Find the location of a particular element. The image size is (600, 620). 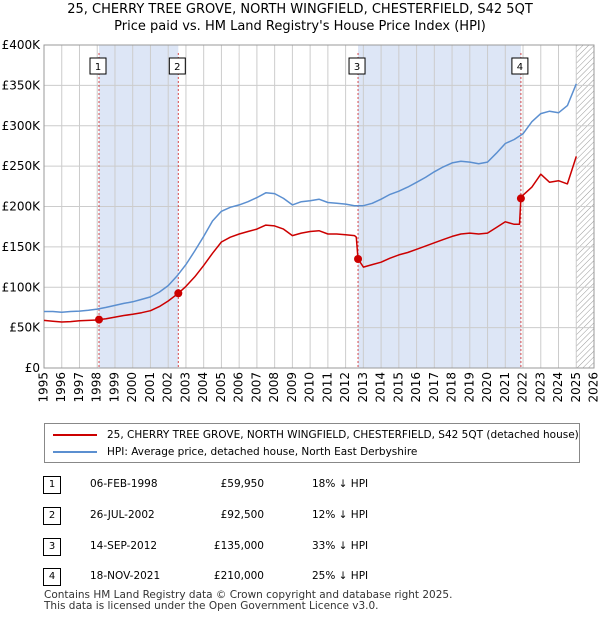

row-badge: 1 is located at coordinates (52, 485).